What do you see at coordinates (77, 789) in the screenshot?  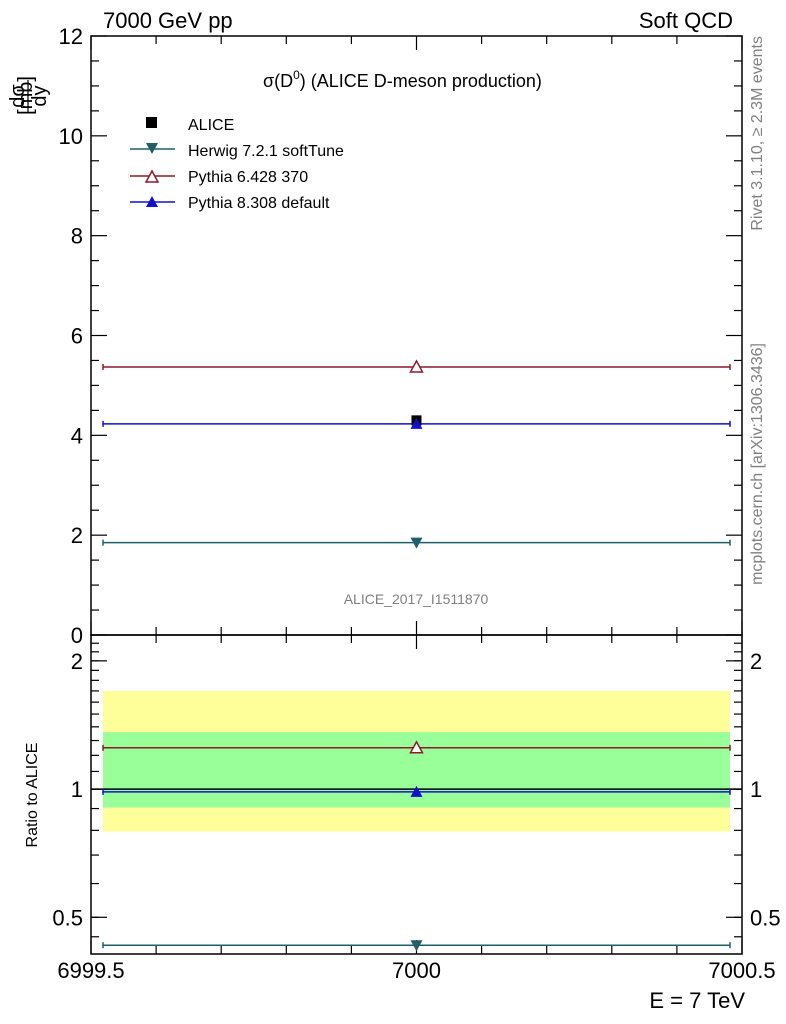 I see `ratio-ytick-label-left: 1` at bounding box center [77, 789].